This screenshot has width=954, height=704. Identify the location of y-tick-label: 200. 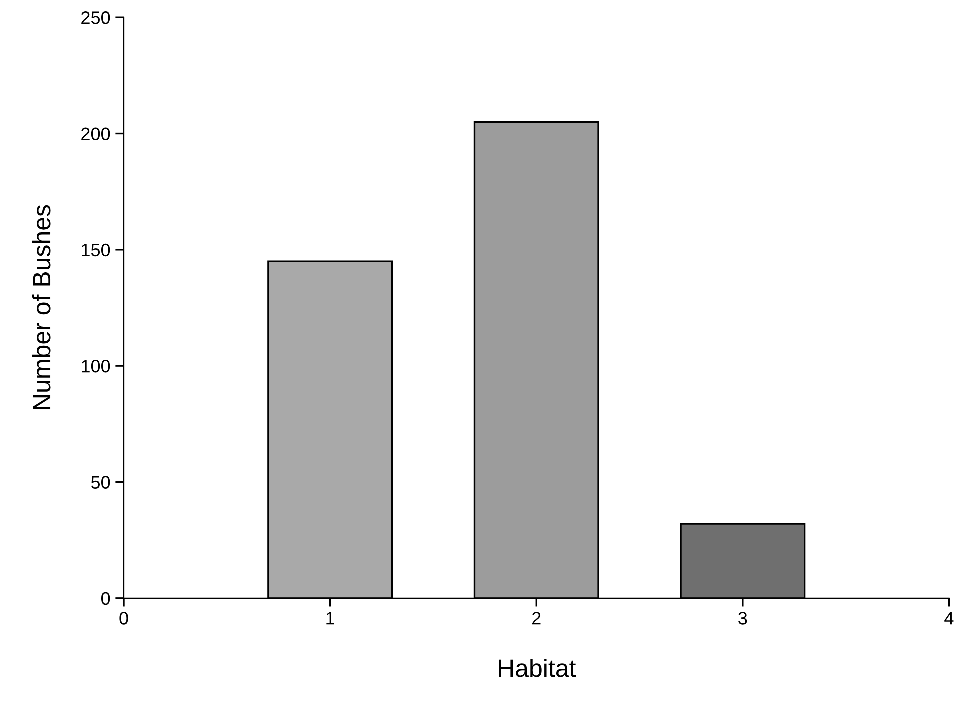
(96, 134).